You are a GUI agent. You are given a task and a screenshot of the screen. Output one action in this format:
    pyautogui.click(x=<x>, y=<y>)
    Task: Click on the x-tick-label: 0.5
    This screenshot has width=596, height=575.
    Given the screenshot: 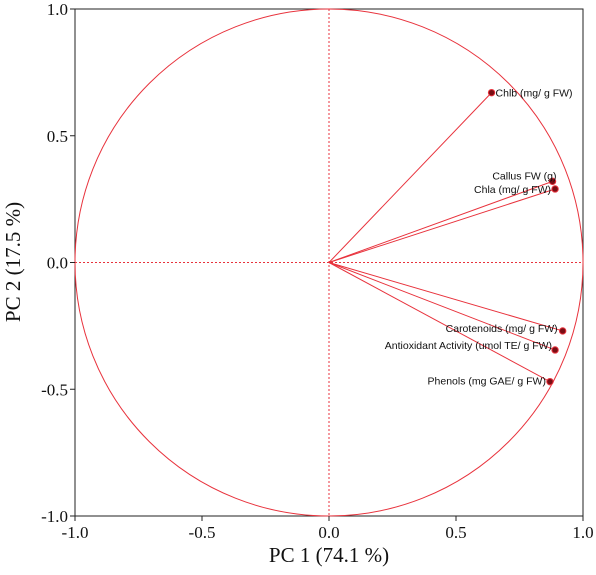 What is the action you would take?
    pyautogui.click(x=455, y=532)
    